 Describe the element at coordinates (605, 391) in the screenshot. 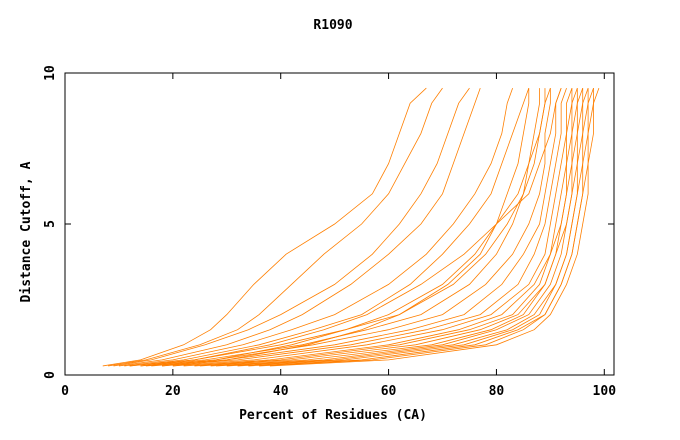

I see `x-tick-label: 100` at that location.